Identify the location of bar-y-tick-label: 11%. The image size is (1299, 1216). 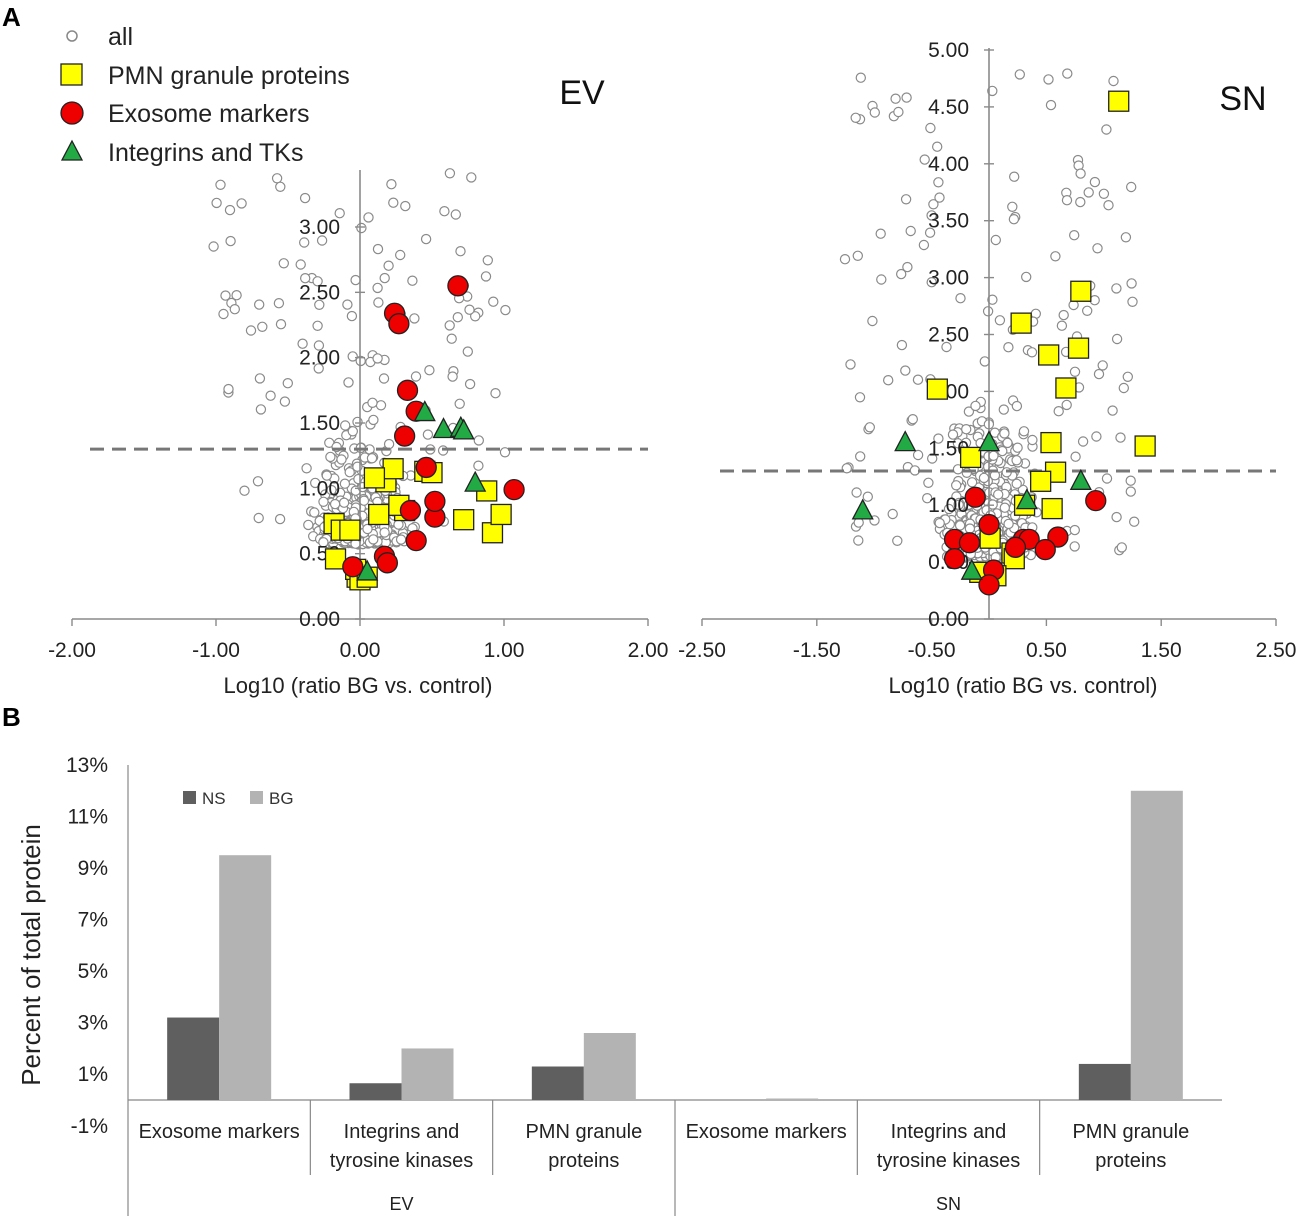
(88, 817).